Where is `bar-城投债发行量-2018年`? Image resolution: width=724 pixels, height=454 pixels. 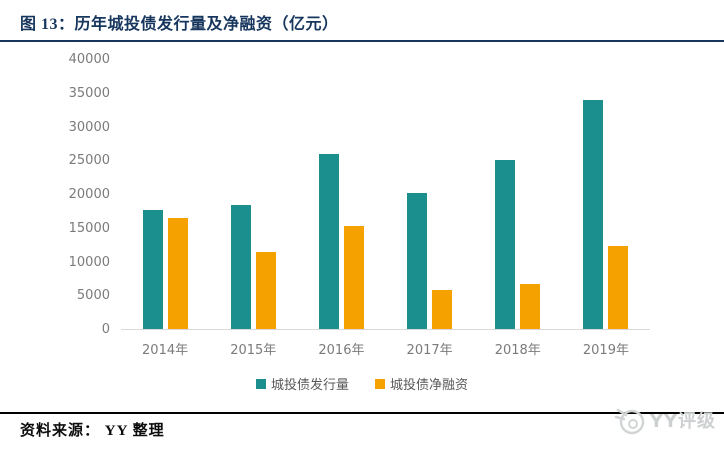
bar-城投债发行量-2018年 is located at coordinates (505, 244).